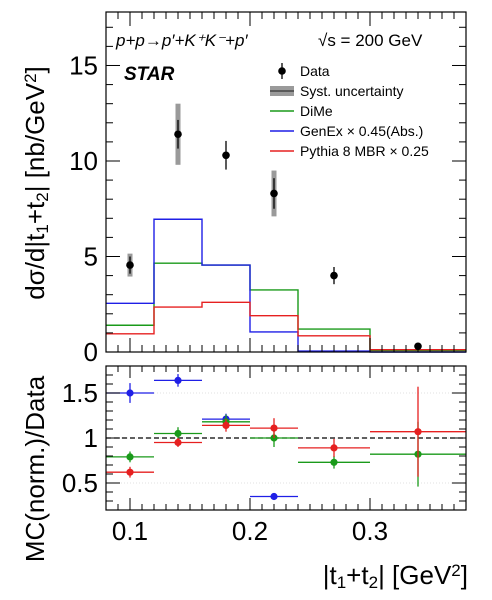 This screenshot has width=492, height=600. Describe the element at coordinates (149, 74) in the screenshot. I see `experiment-label: STAR` at that location.